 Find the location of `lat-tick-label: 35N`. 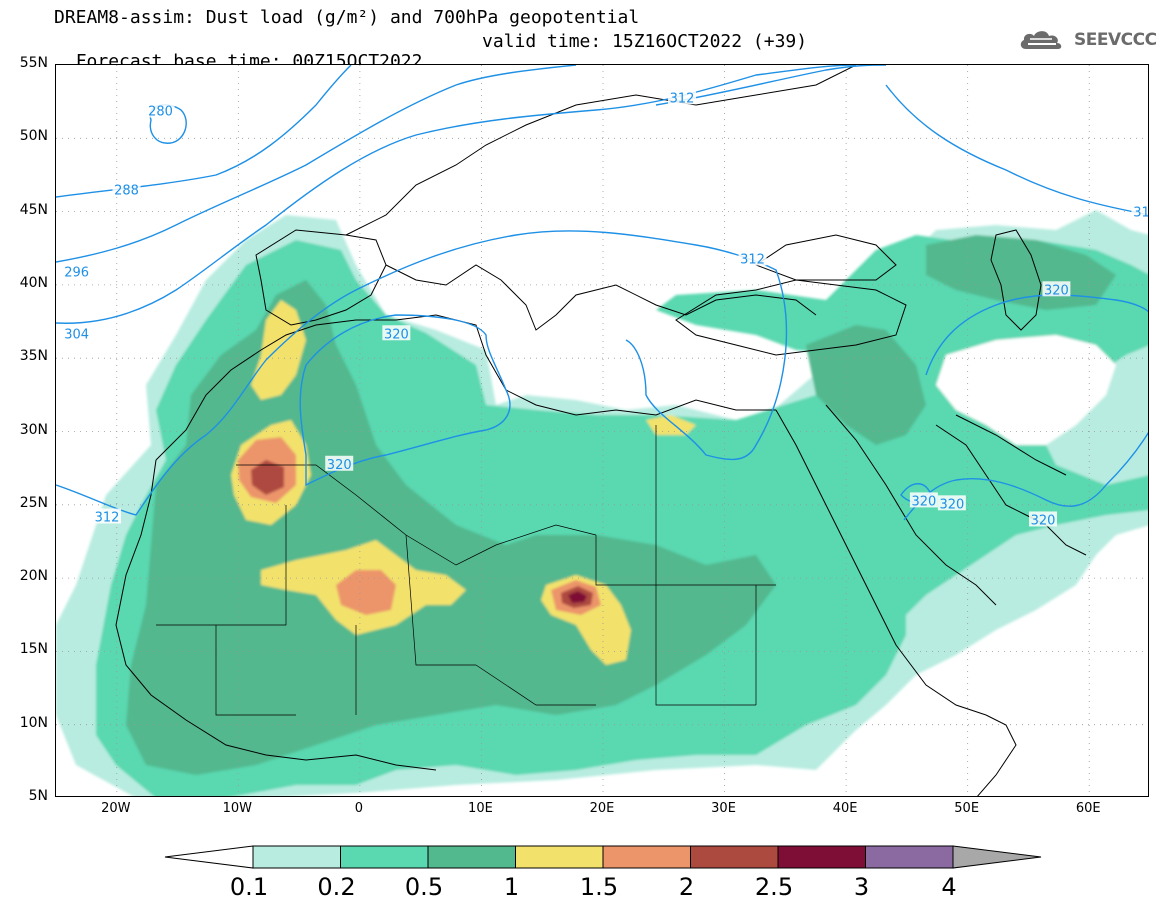

lat-tick-label: 35N is located at coordinates (33, 356).